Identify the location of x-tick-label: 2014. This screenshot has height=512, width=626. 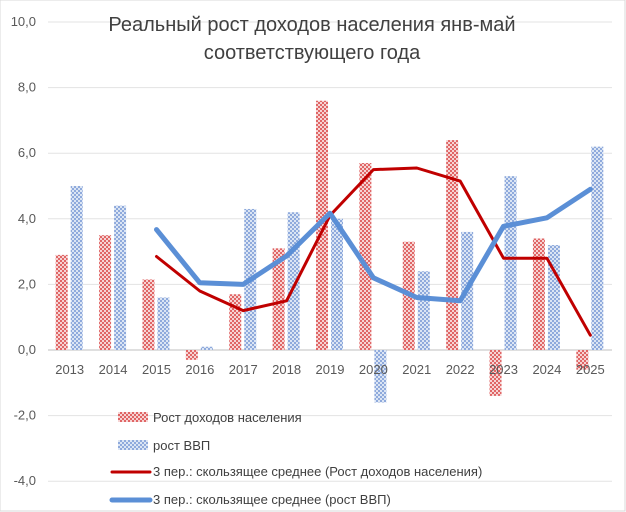
(113, 369).